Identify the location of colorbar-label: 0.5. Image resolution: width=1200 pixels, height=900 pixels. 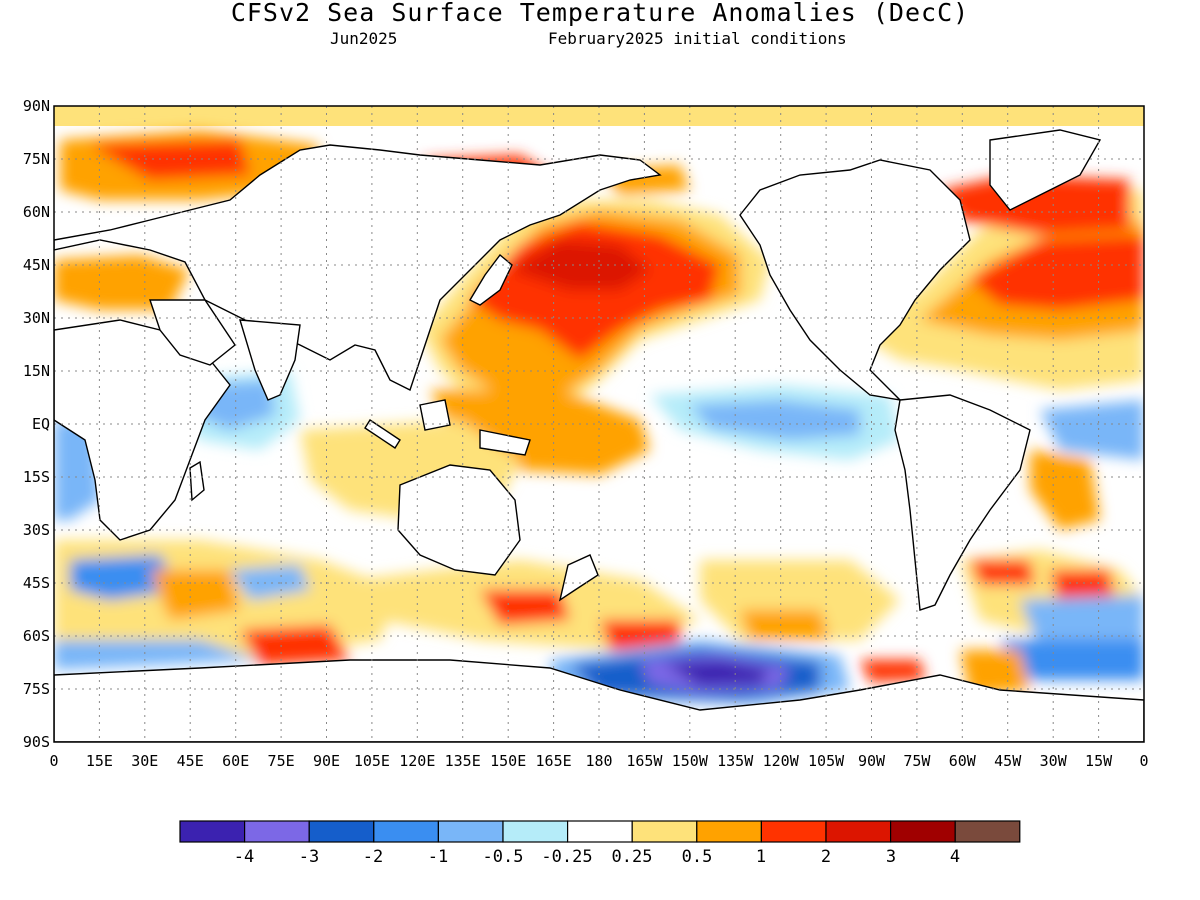
(697, 857).